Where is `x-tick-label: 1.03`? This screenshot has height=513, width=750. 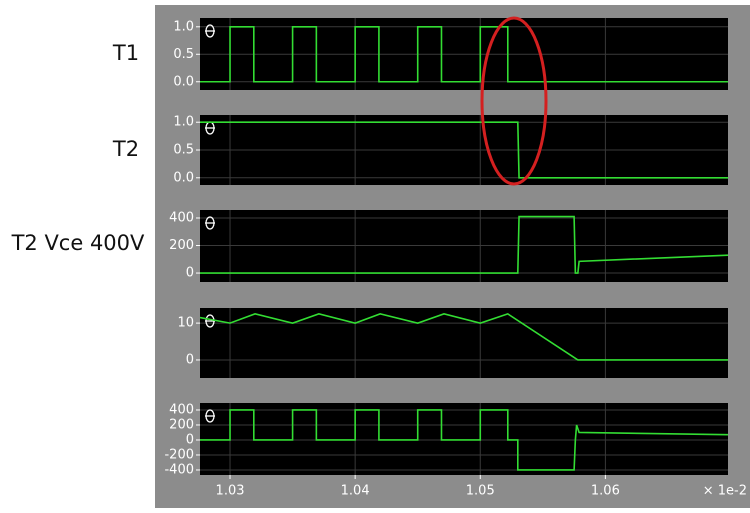 x-tick-label: 1.03 is located at coordinates (230, 491).